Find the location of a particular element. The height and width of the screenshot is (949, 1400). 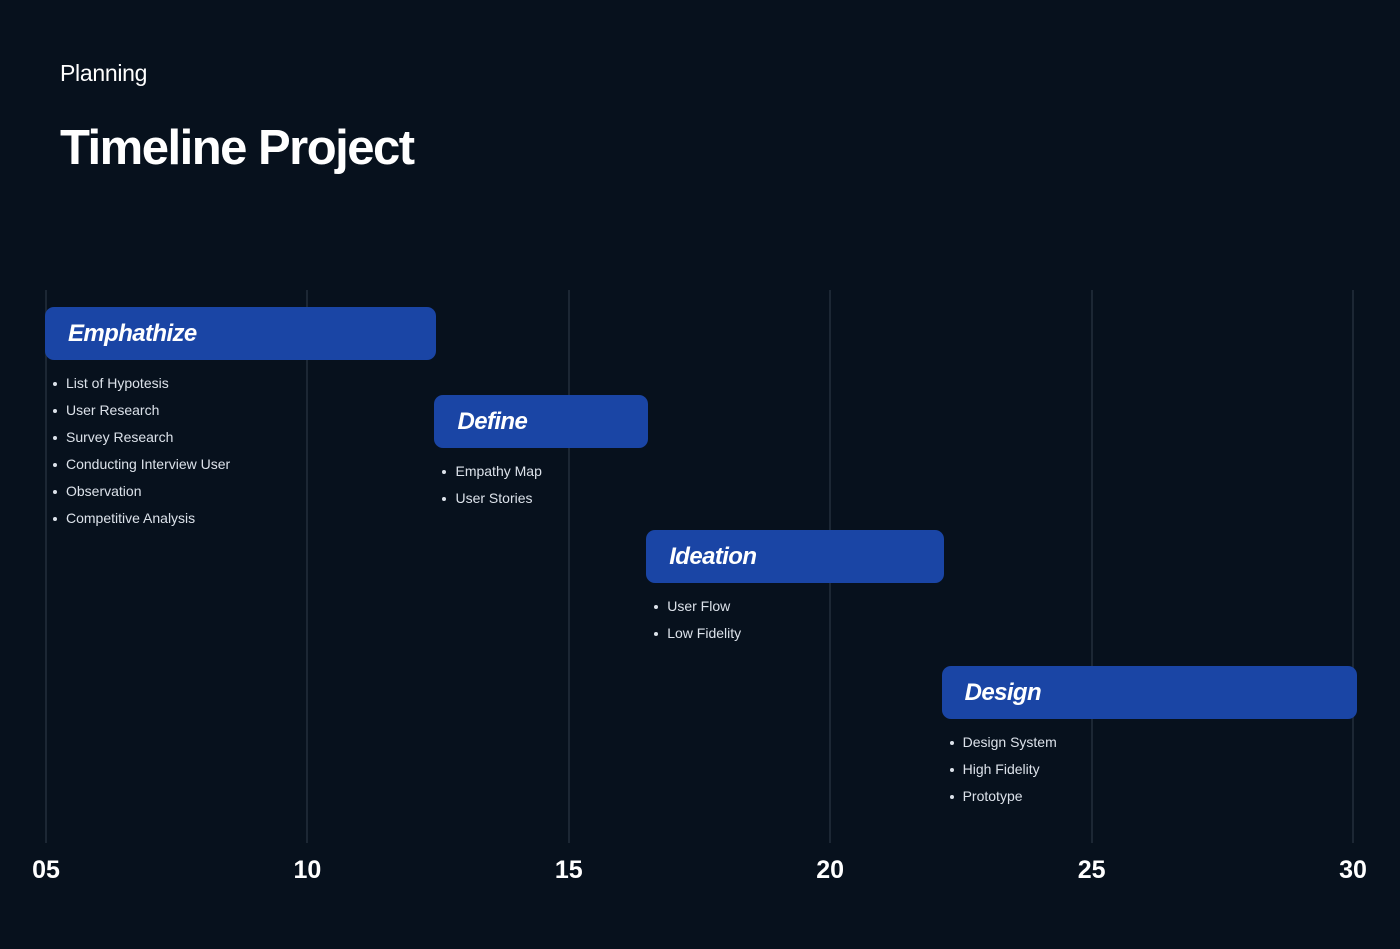

task-item: Prototype is located at coordinates (1003, 796).